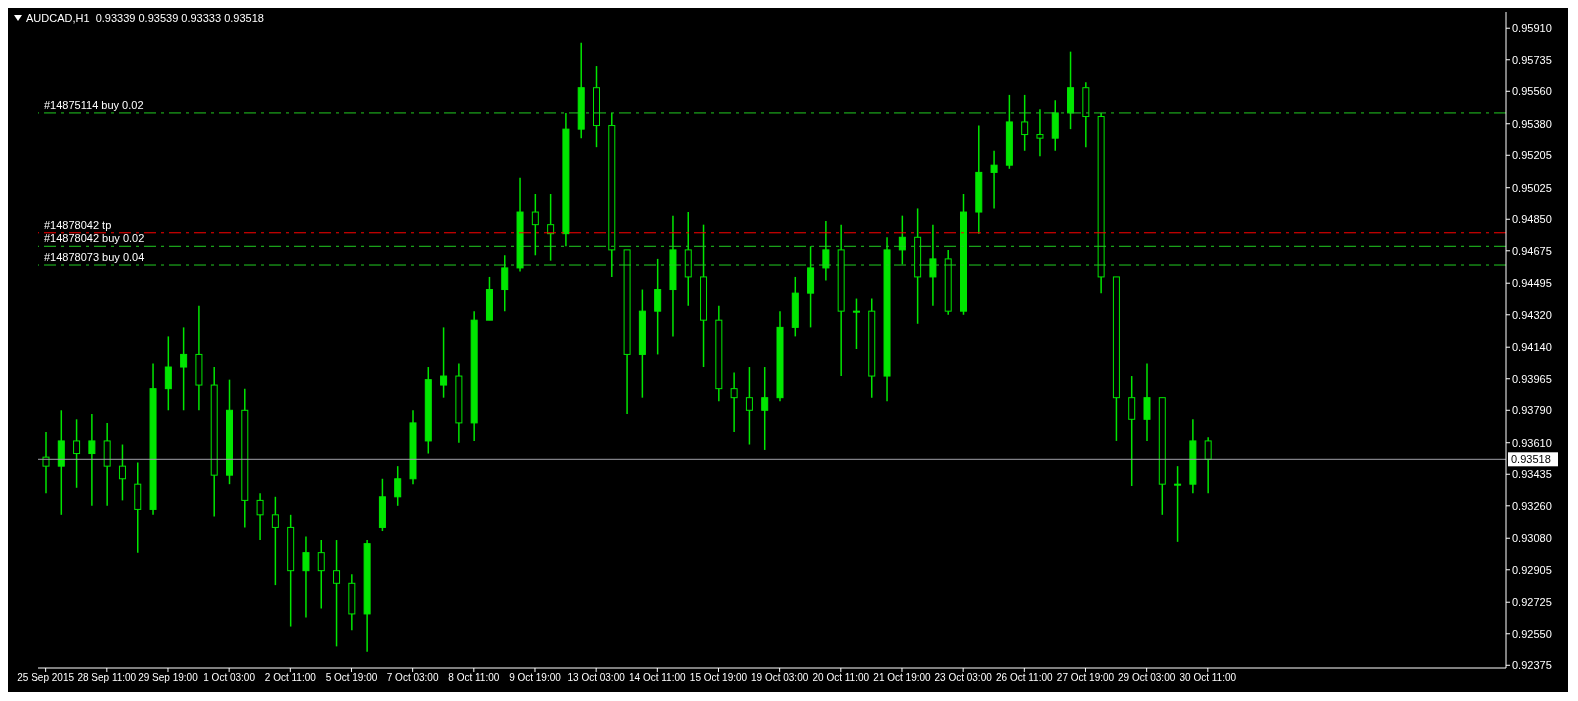 The width and height of the screenshot is (1578, 701). What do you see at coordinates (46, 678) in the screenshot?
I see `x-tick-label: 25 Sep 2015` at bounding box center [46, 678].